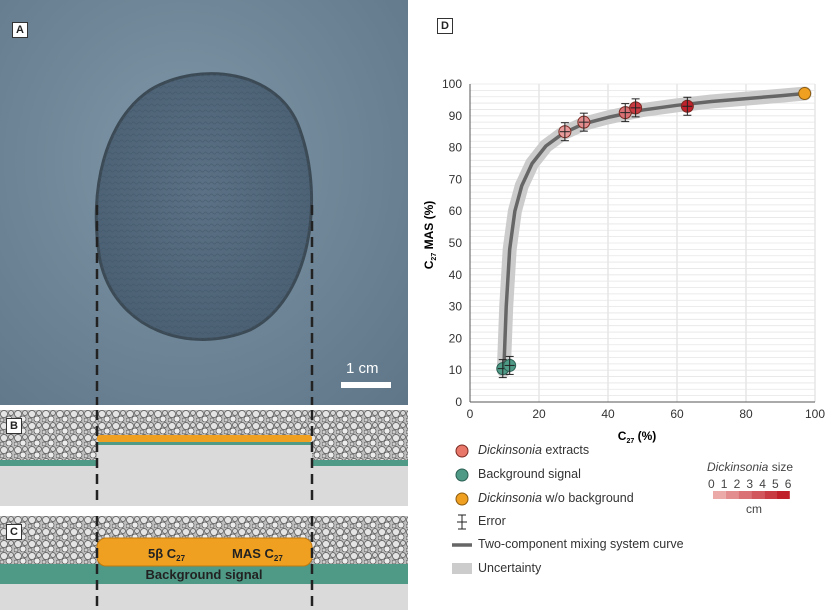 The width and height of the screenshot is (835, 610). I want to click on panel-label-a: A, so click(20, 30).